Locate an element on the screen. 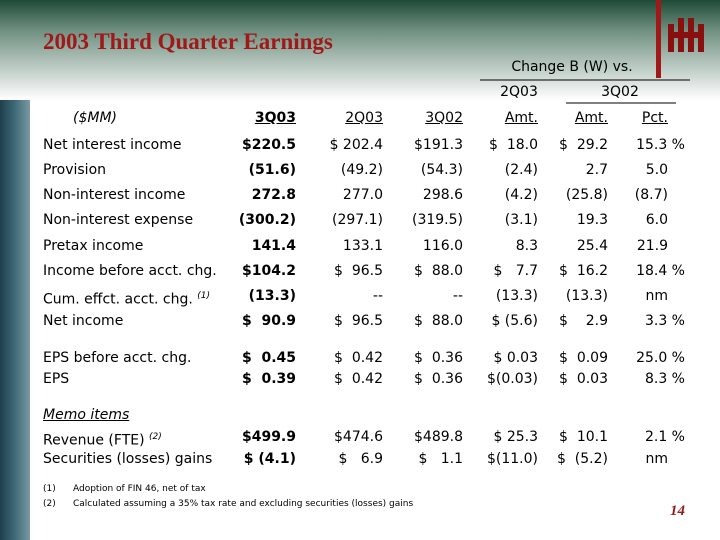 The image size is (720, 540). row-label: EPS is located at coordinates (56, 379).